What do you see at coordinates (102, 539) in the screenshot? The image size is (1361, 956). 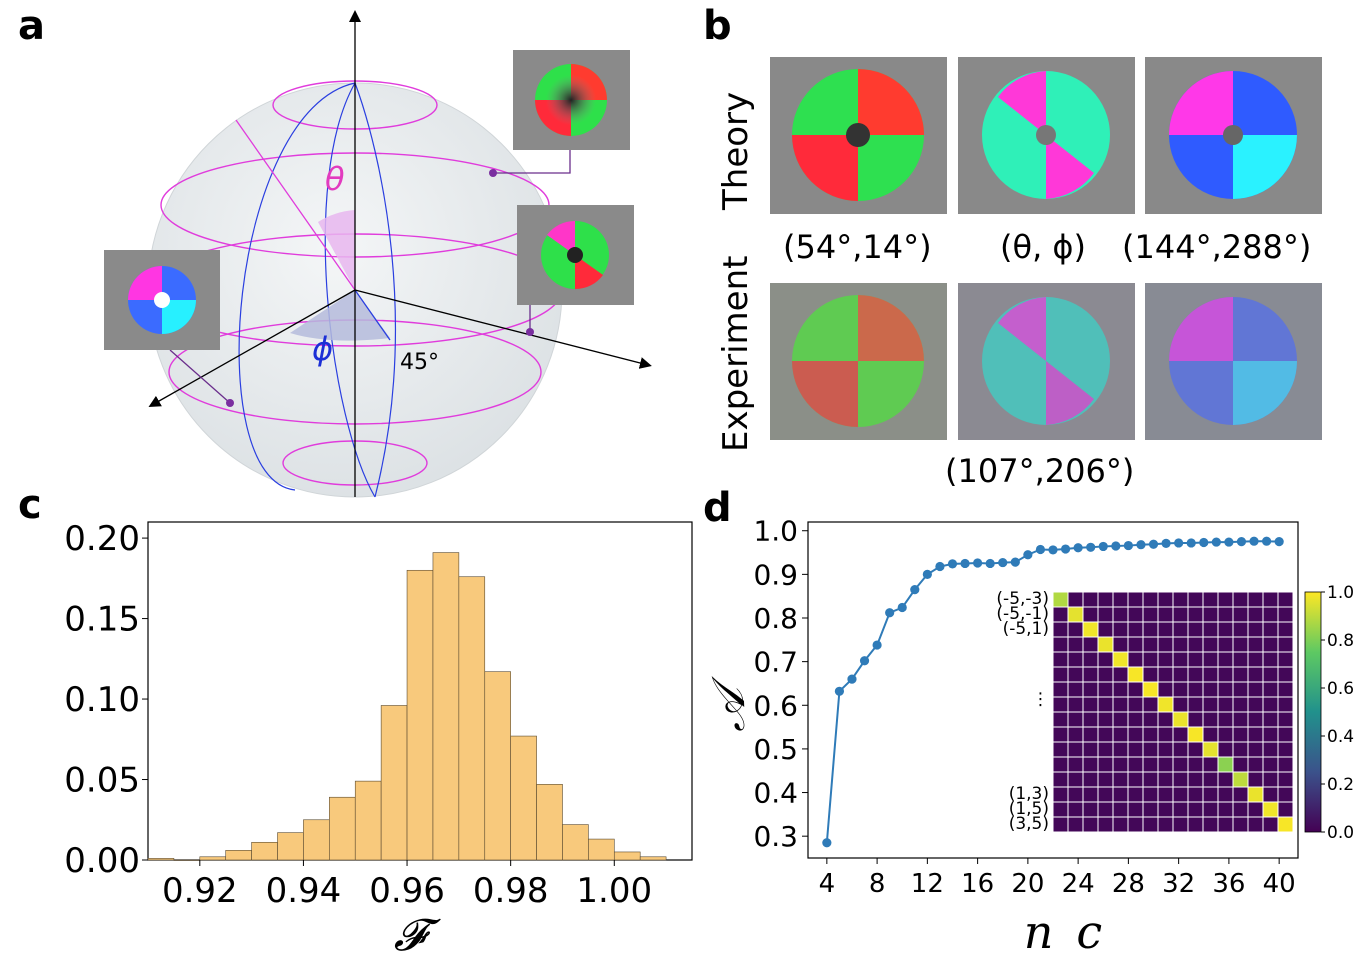 I see `y-tick-label: 0.20` at bounding box center [102, 539].